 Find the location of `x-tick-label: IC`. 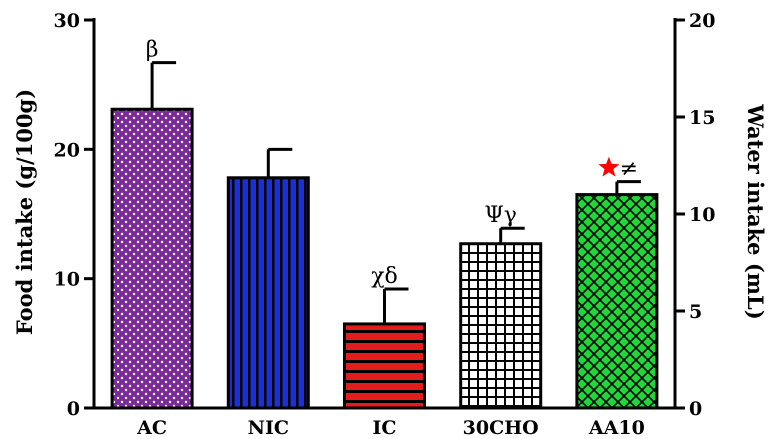

x-tick-label: IC is located at coordinates (384, 428).